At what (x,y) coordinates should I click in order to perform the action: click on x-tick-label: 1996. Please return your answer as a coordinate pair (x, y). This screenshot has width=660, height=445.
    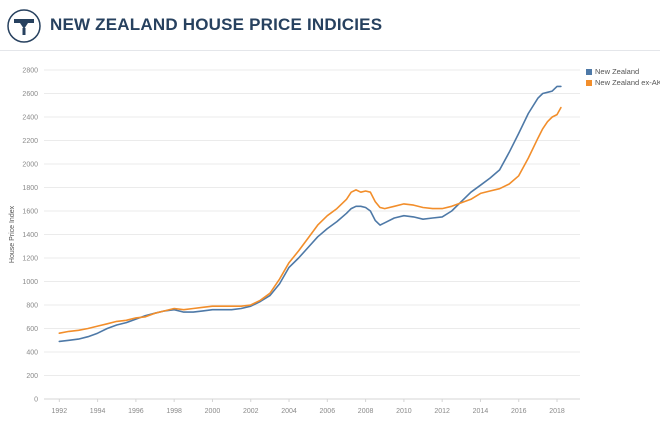
    Looking at the image, I should click on (136, 411).